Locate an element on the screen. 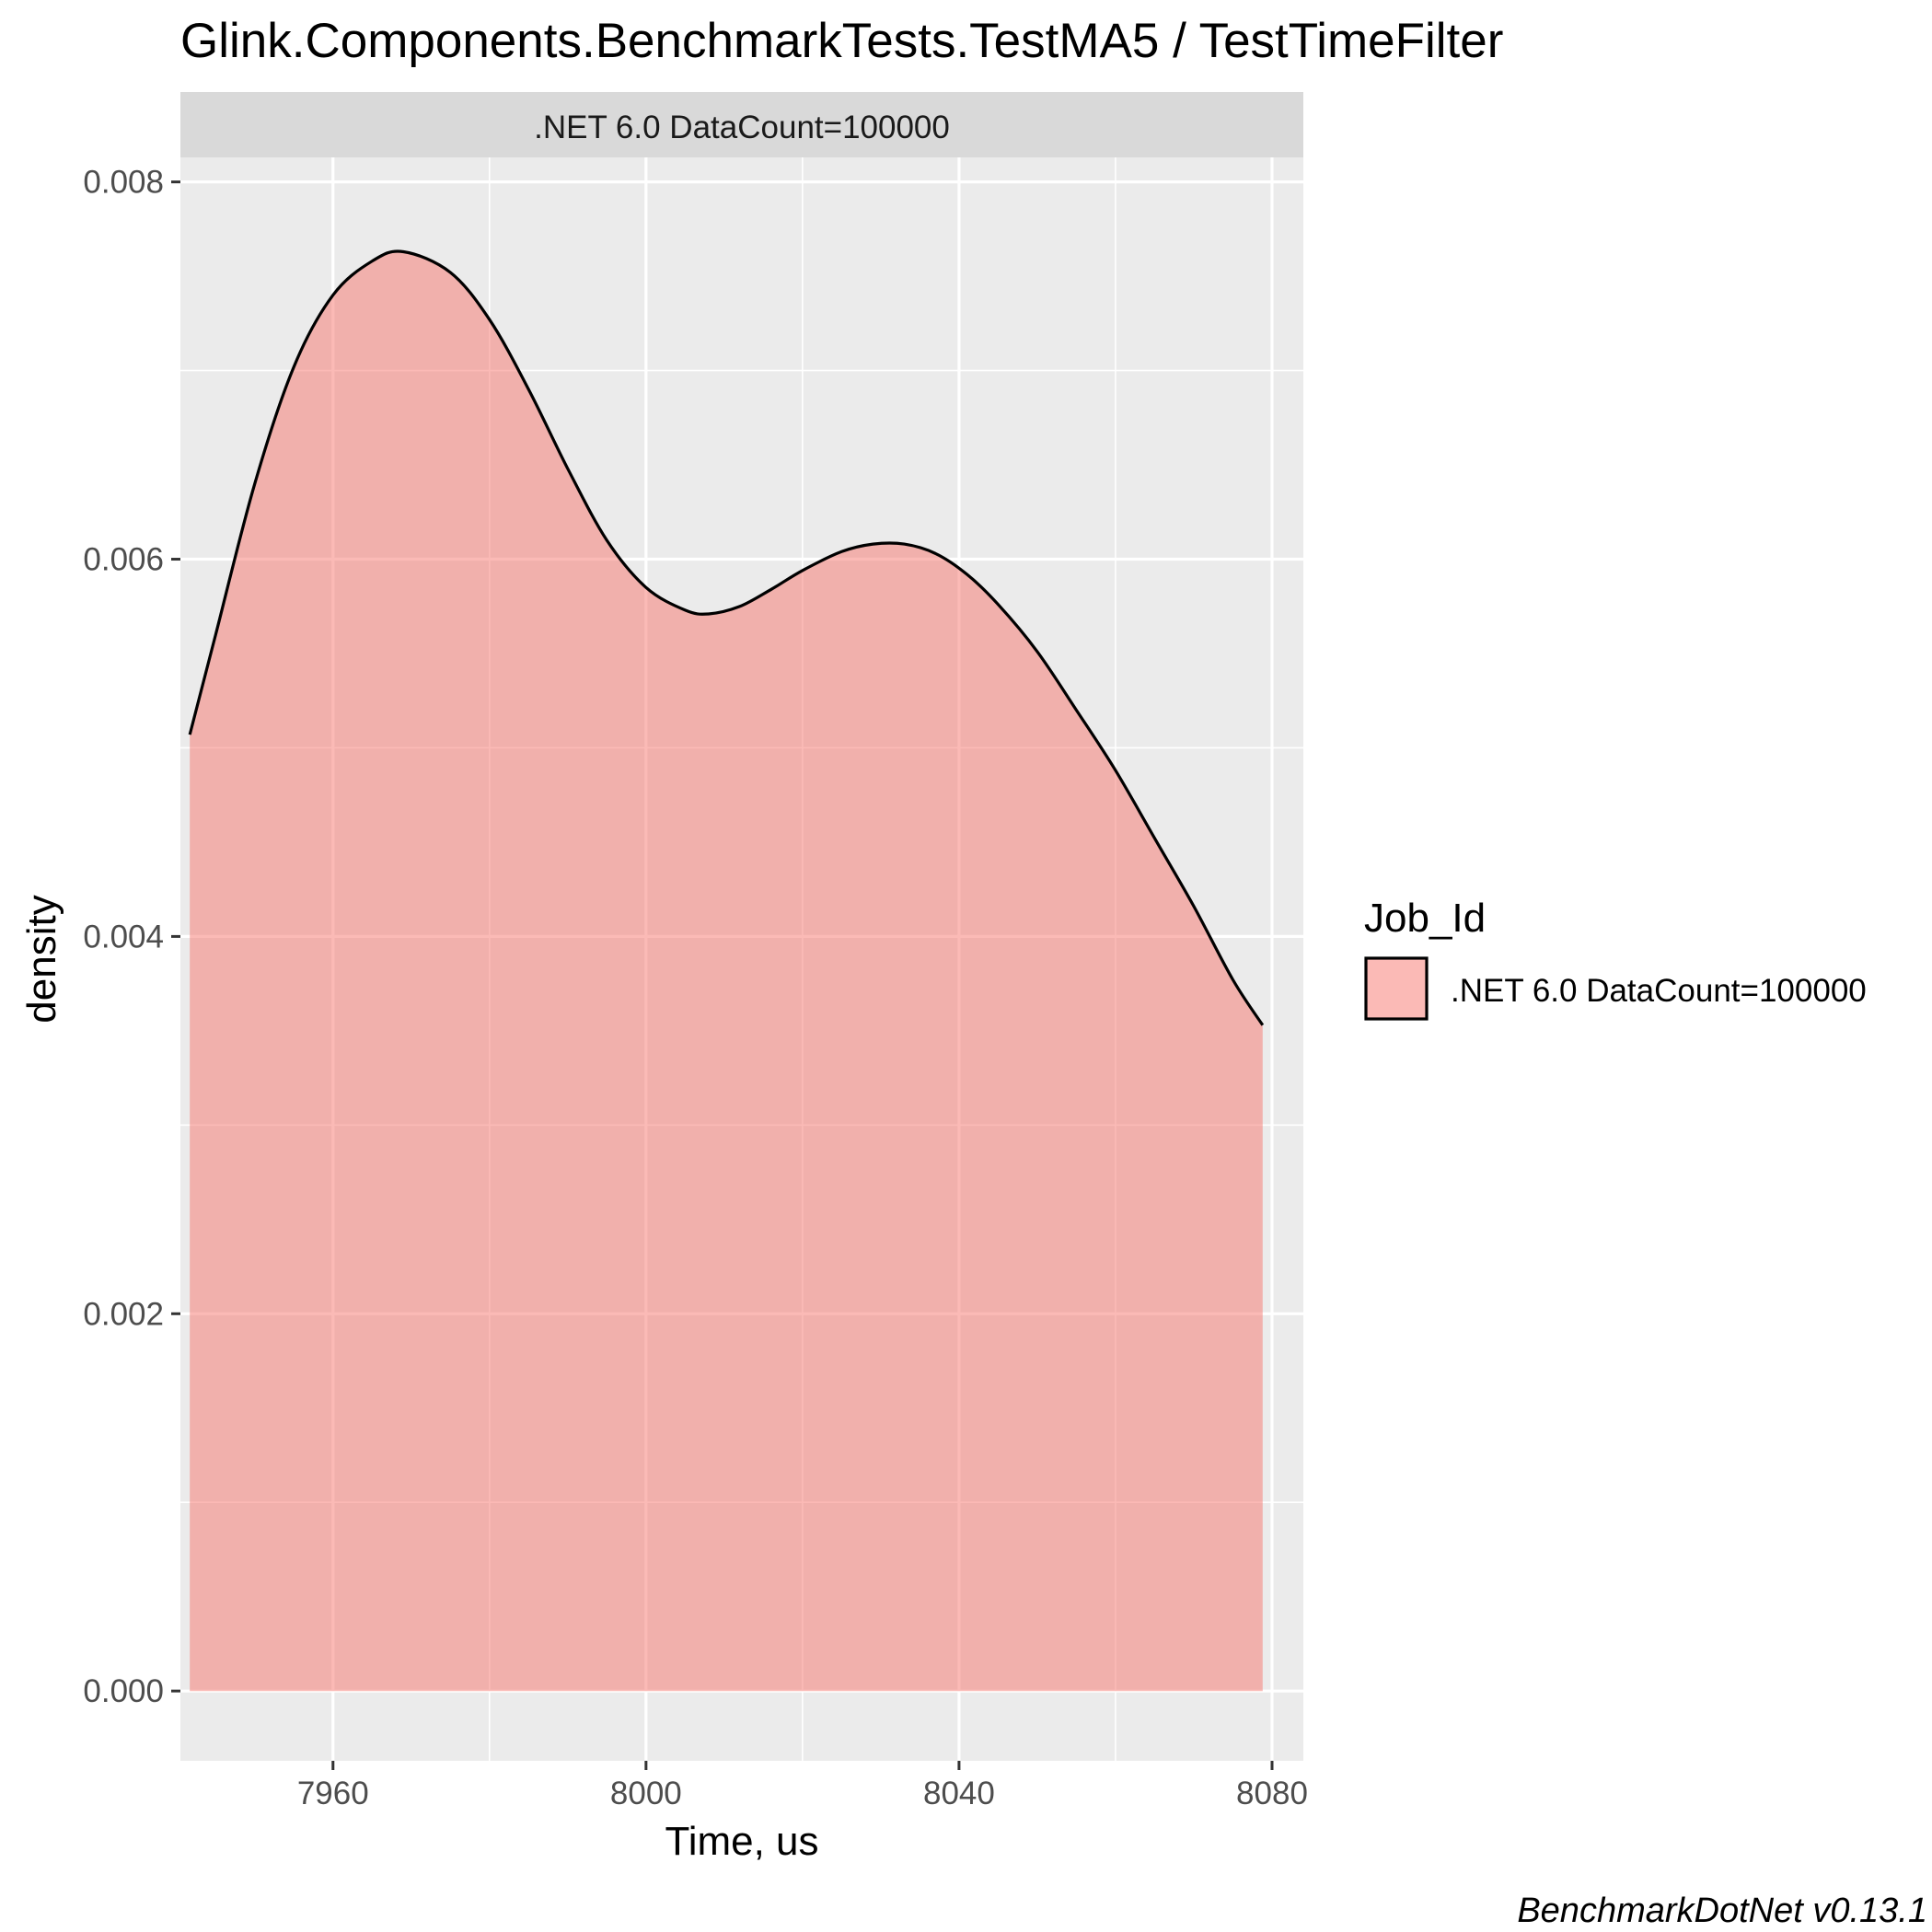 The height and width of the screenshot is (1932, 1932). y-tick-label: 0.006 is located at coordinates (124, 560).